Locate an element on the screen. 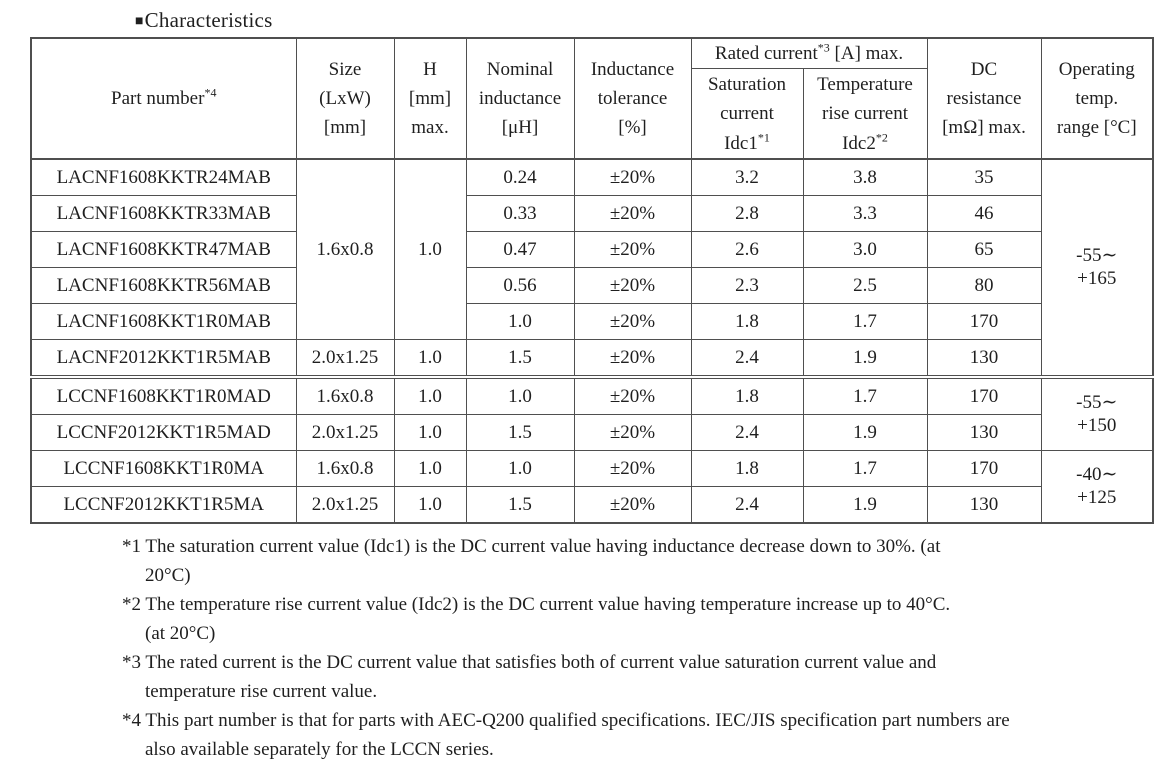 The height and width of the screenshot is (767, 1176). table-row: LACNF1608KKTR56MAB 0.56 ±20% 2.3 2.5 80 is located at coordinates (591, 286).